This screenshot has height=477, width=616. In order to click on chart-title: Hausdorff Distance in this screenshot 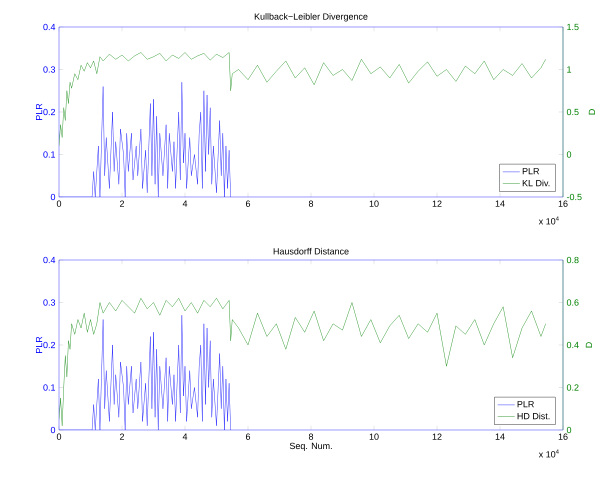, I will do `click(311, 251)`.